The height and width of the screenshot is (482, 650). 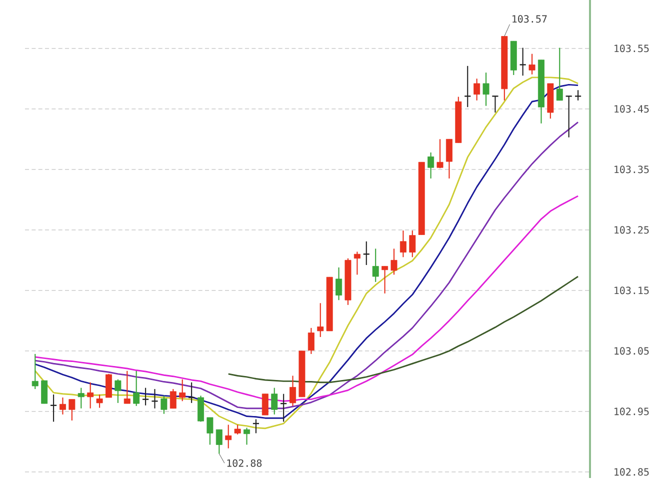 I want to click on annotation: 103.57, so click(x=529, y=19).